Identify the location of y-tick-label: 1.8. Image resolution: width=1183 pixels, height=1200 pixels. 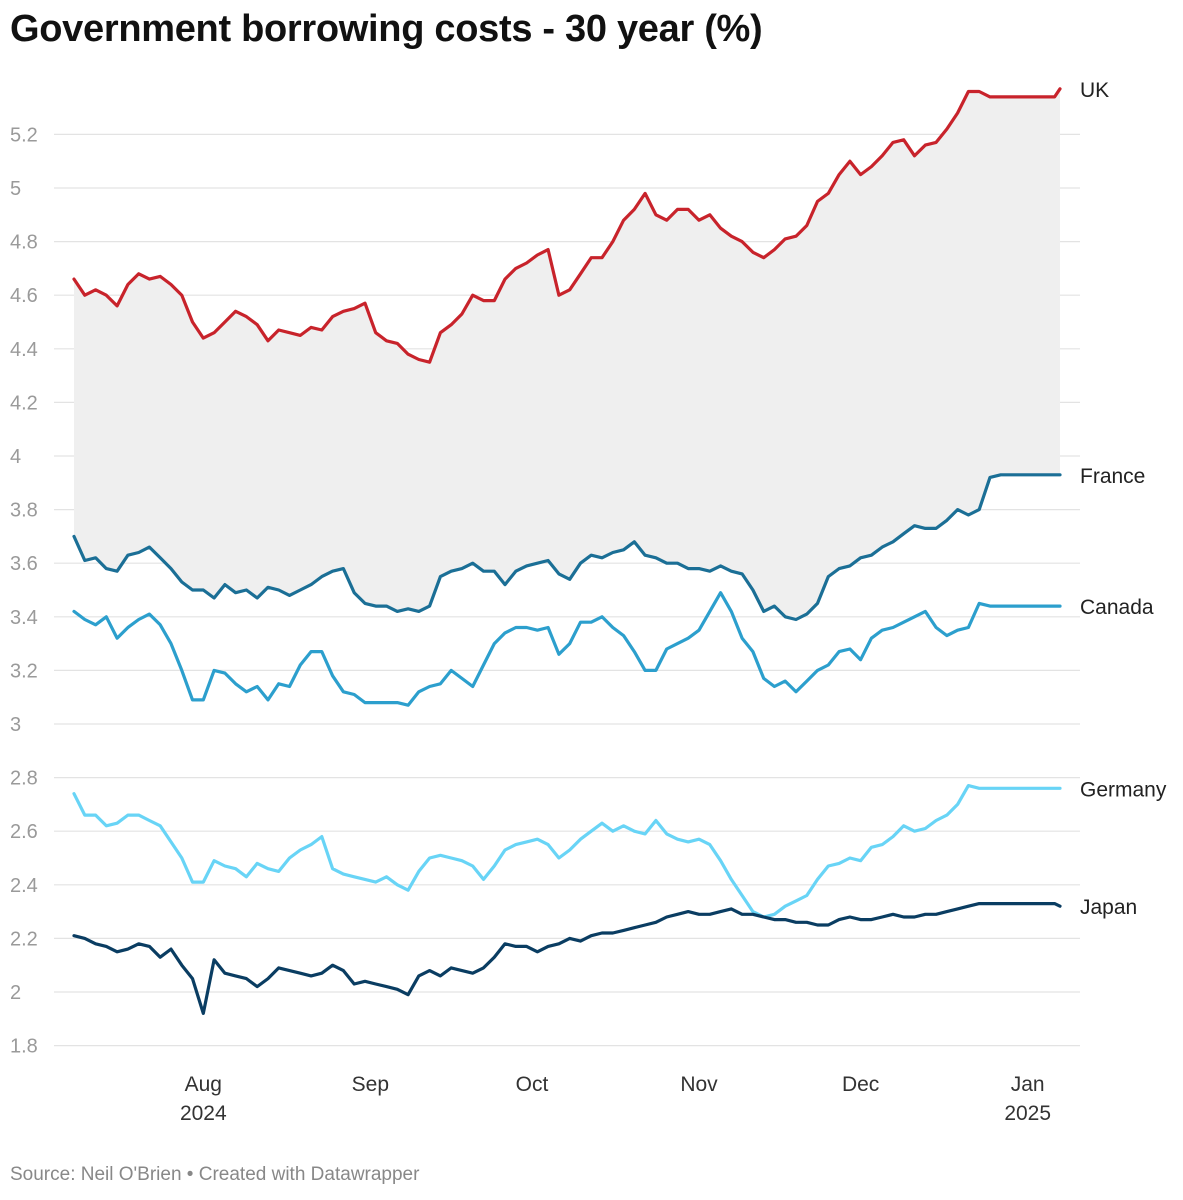
(24, 1047).